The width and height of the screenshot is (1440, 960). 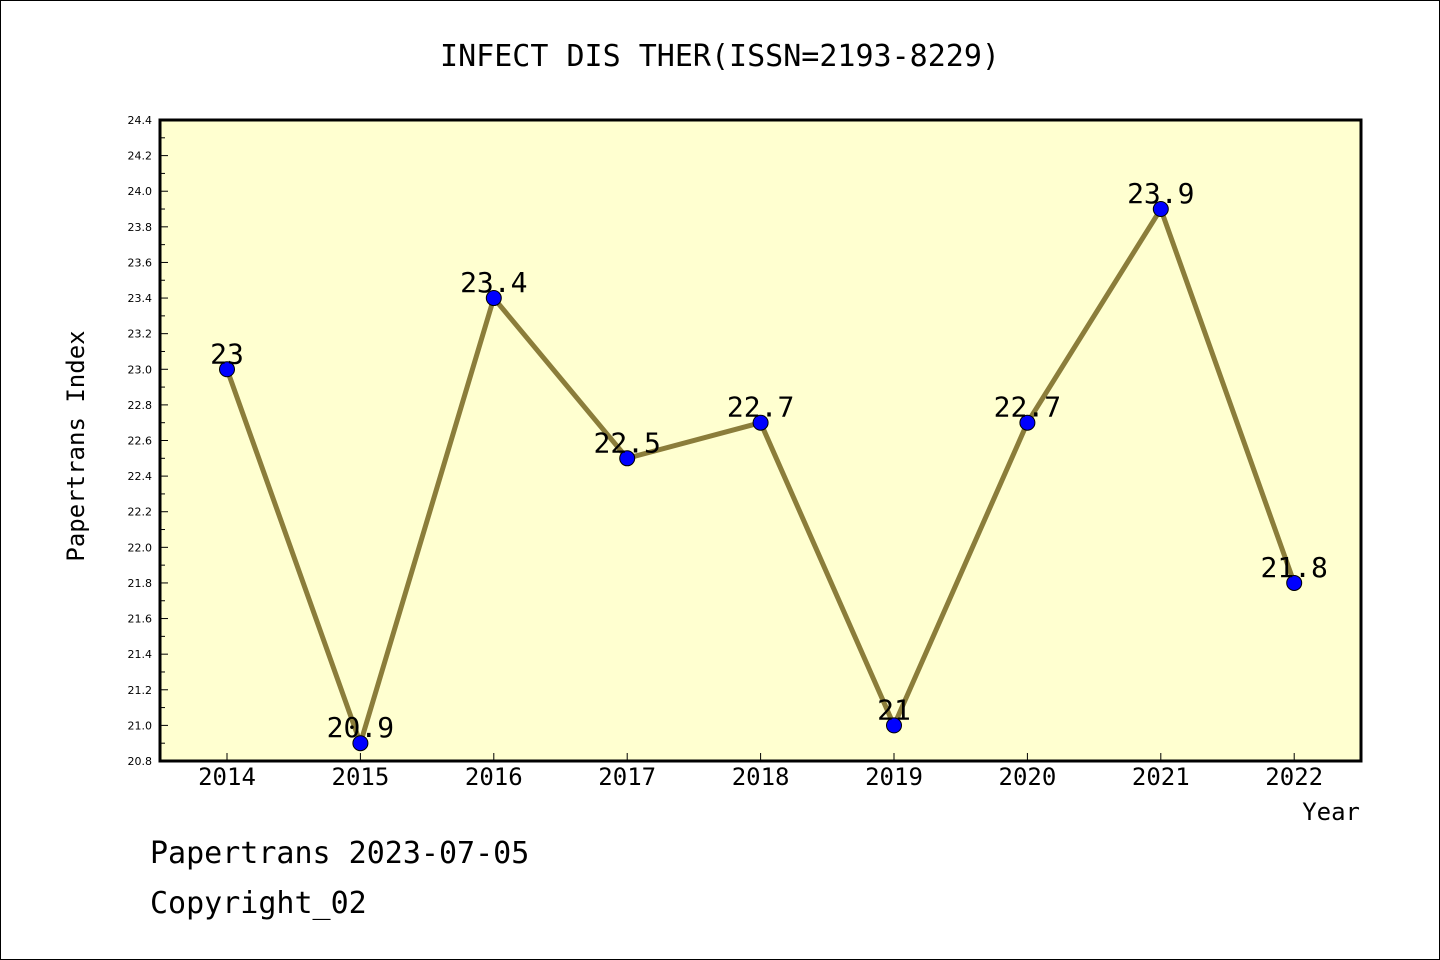 What do you see at coordinates (627, 777) in the screenshot?
I see `x-tick-label: 2017` at bounding box center [627, 777].